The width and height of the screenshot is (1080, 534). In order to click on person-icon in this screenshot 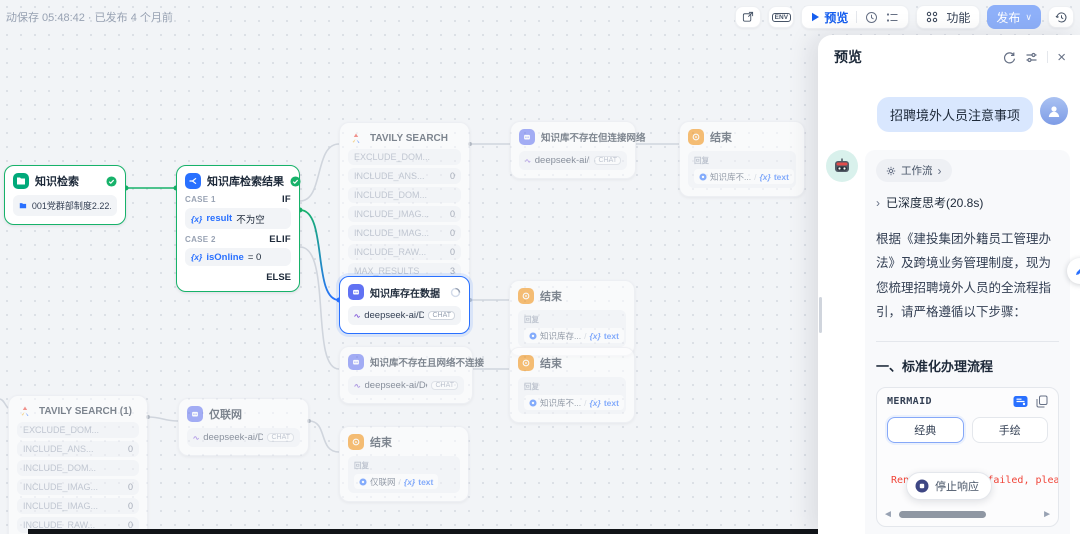, I will do `click(1054, 111)`.